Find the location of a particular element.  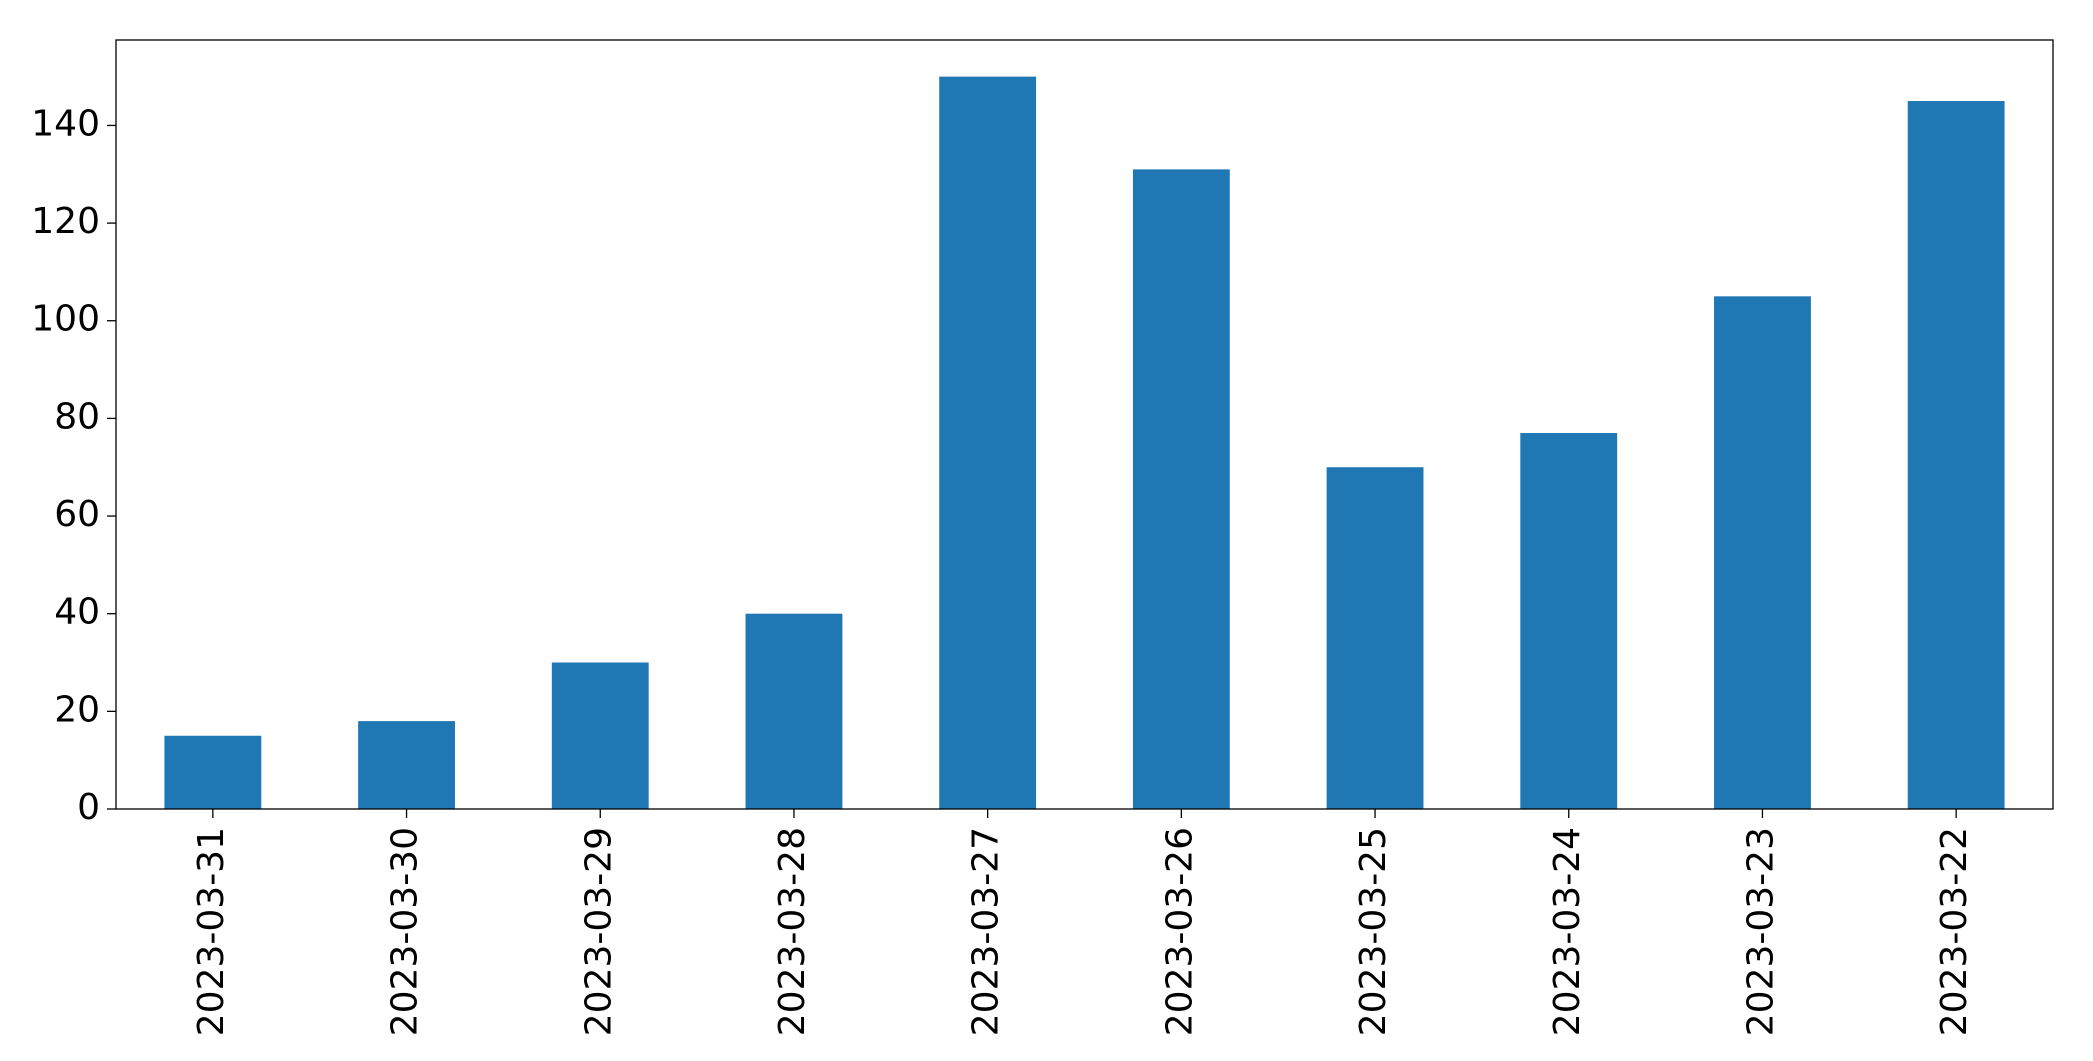

x-tick-label: 2023-03-27 is located at coordinates (986, 931).